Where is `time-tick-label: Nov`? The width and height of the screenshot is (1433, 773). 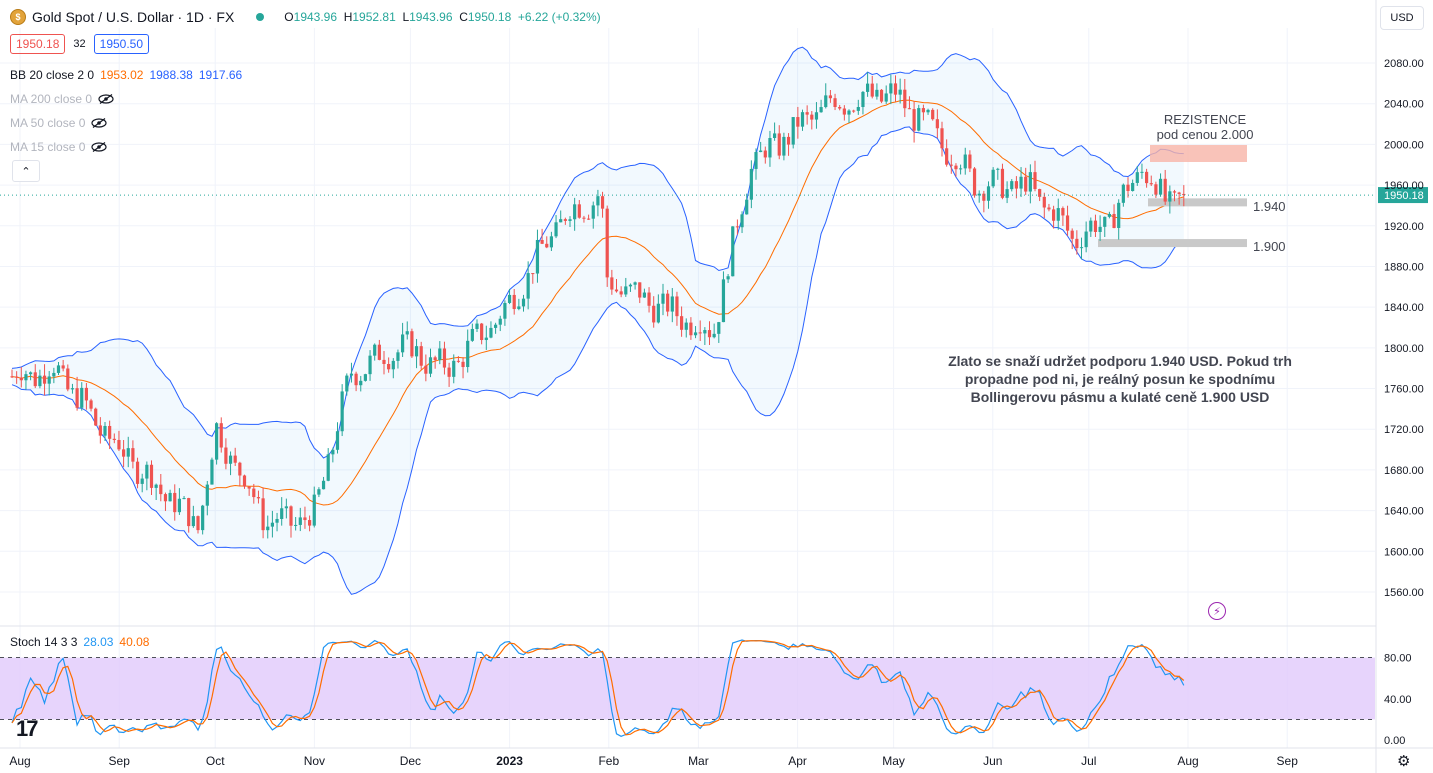
time-tick-label: Nov is located at coordinates (314, 761).